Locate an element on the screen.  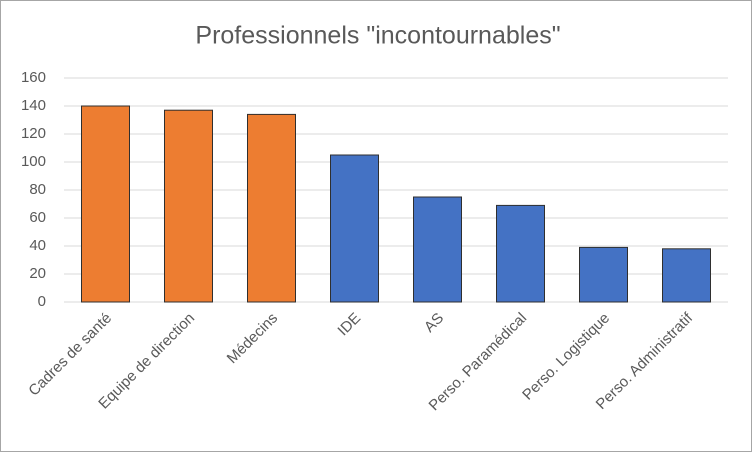
y-tick-label: 160 is located at coordinates (33, 77).